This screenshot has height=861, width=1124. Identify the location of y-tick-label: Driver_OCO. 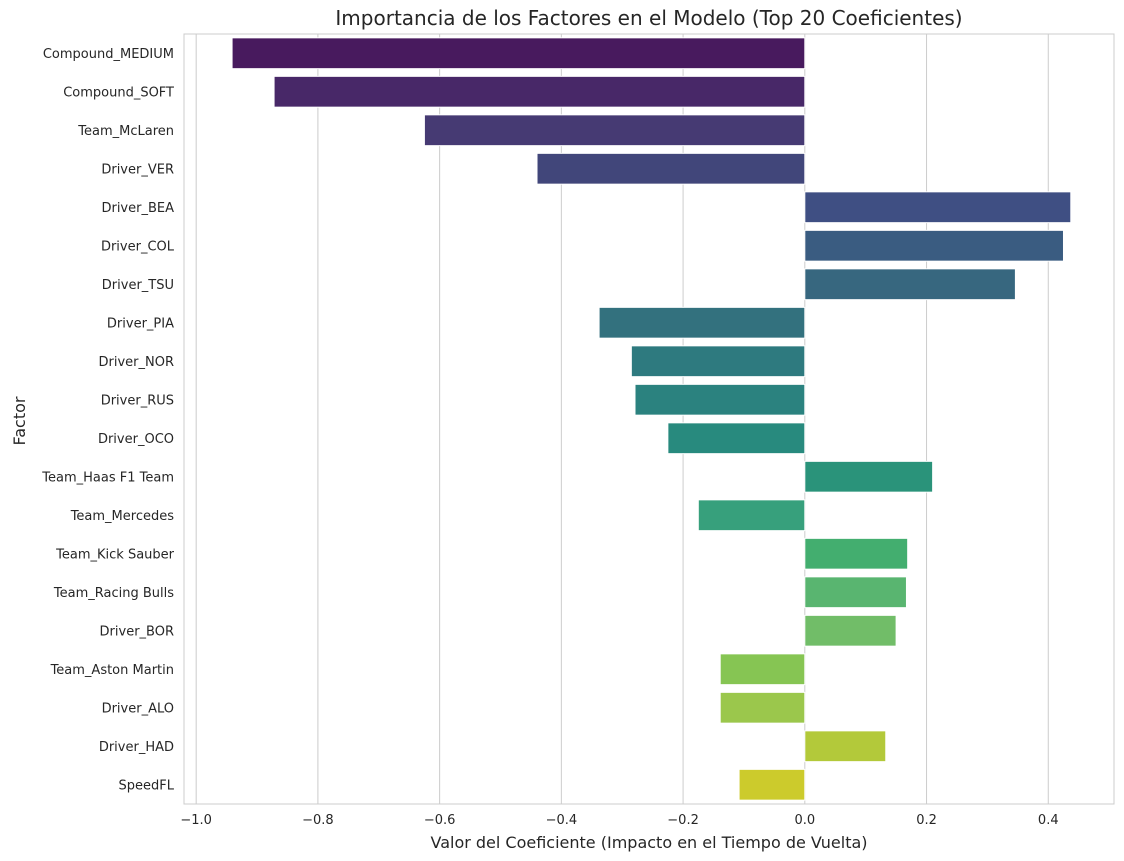
(136, 439).